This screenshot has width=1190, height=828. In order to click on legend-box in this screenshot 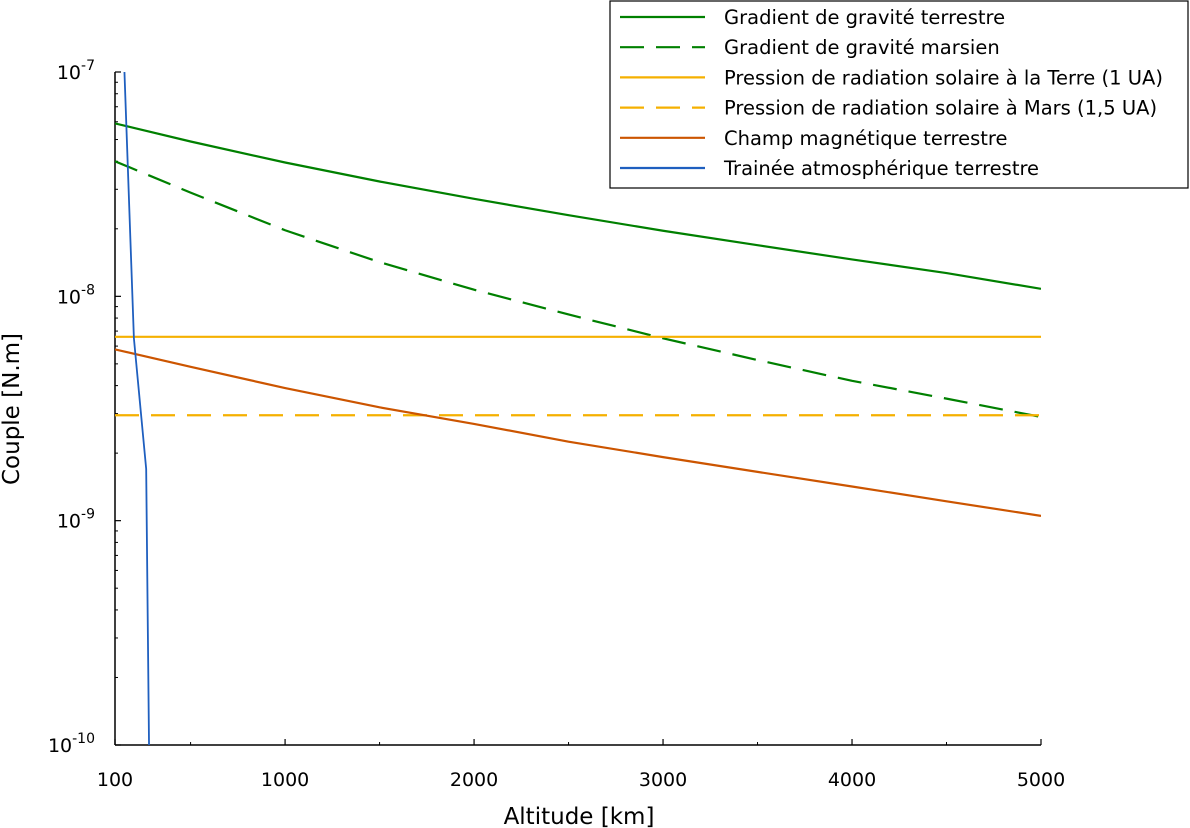, I will do `click(899, 94)`.